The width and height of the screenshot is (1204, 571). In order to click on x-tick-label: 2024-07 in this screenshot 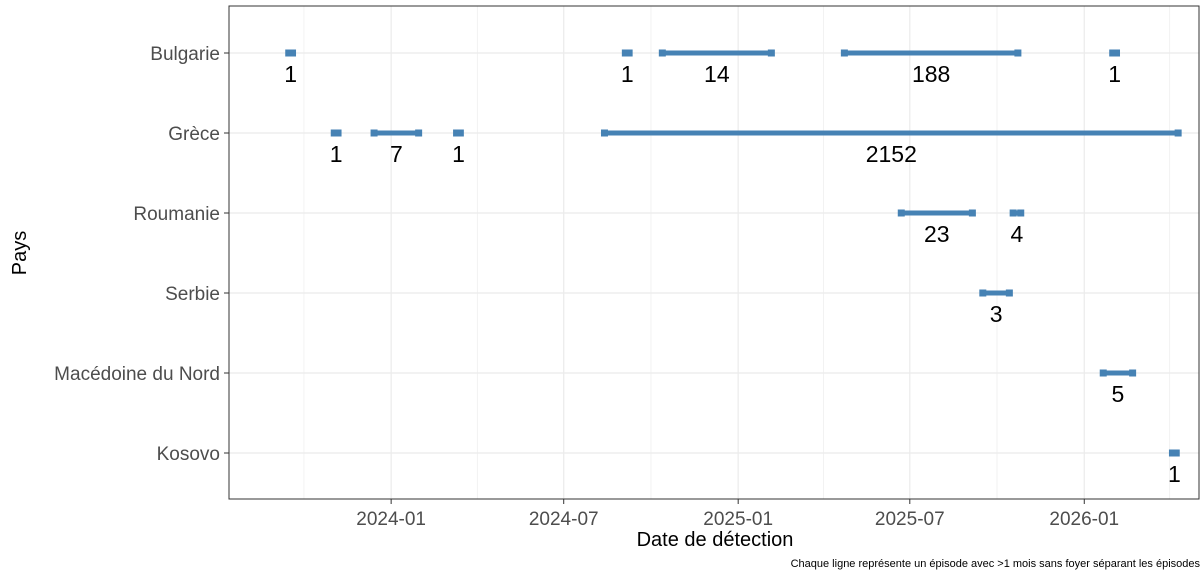, I will do `click(564, 519)`.